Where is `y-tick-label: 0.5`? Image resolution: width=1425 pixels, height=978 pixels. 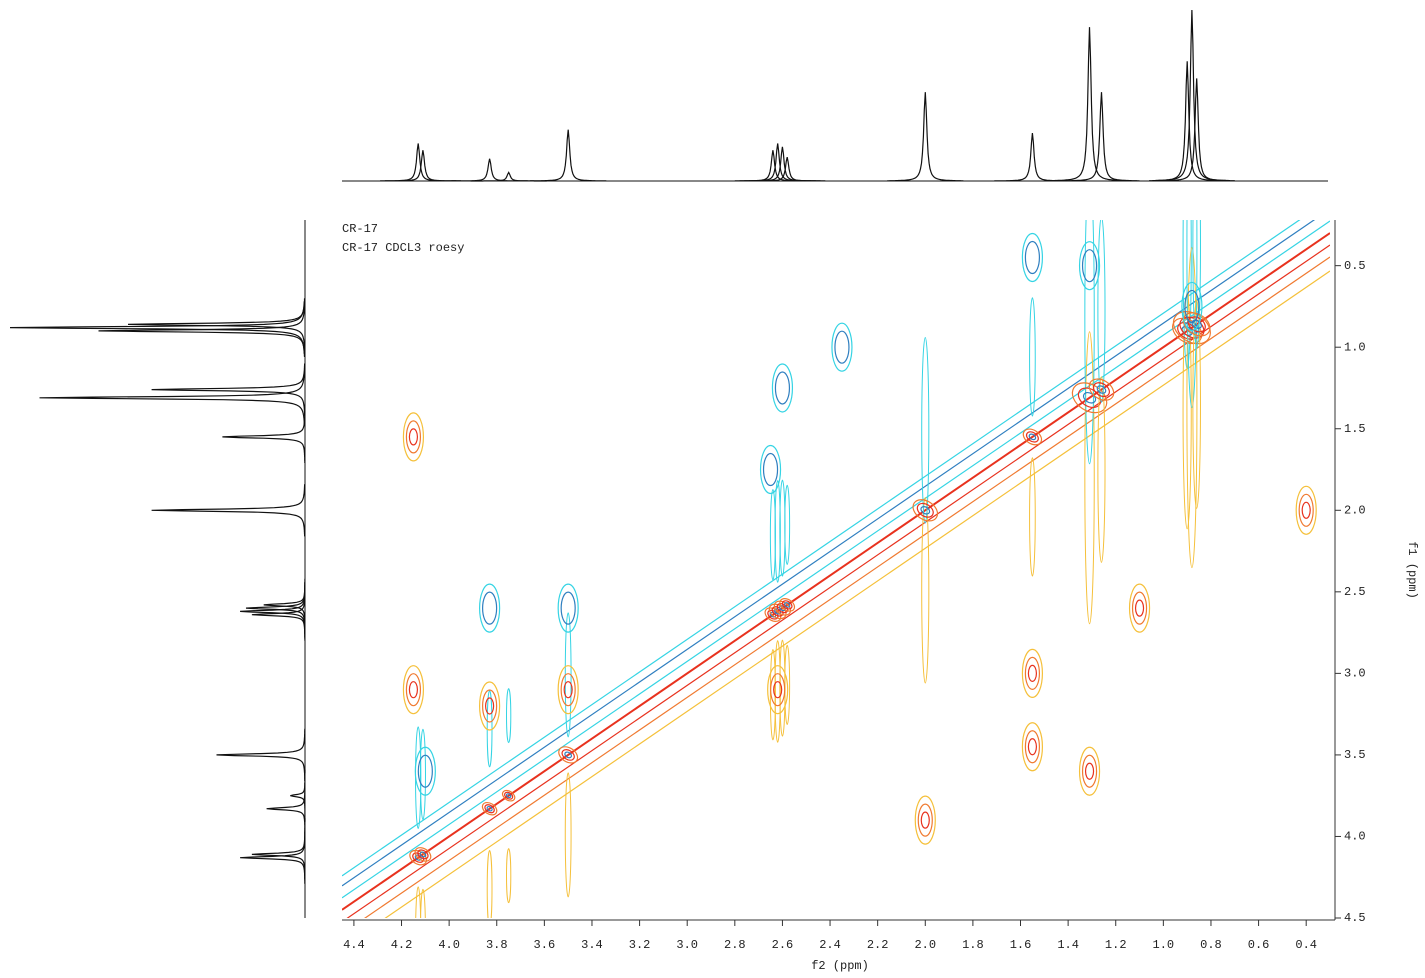 y-tick-label: 0.5 is located at coordinates (1355, 266).